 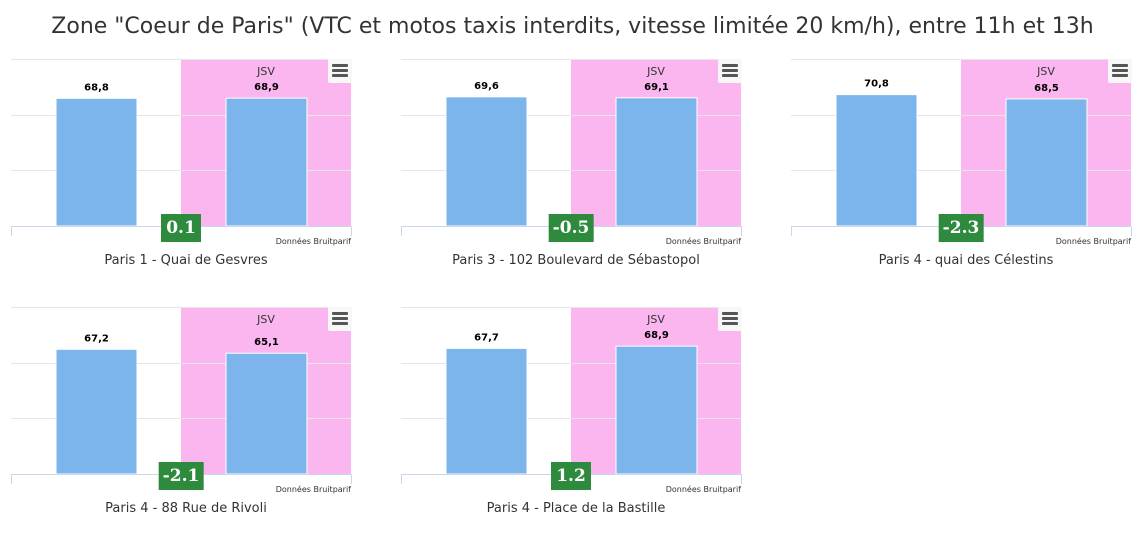 What do you see at coordinates (961, 152) in the screenshot?
I see `chart-svg: JSV 70,8 68,5 Données Bruitparif` at bounding box center [961, 152].